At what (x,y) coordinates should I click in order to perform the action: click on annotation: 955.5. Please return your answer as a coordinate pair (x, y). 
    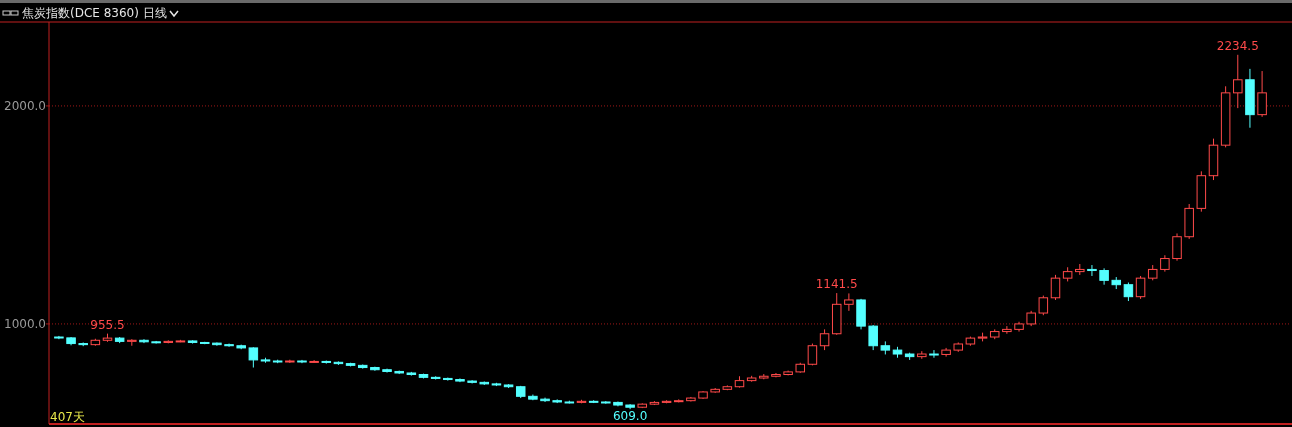
    Looking at the image, I should click on (107, 324).